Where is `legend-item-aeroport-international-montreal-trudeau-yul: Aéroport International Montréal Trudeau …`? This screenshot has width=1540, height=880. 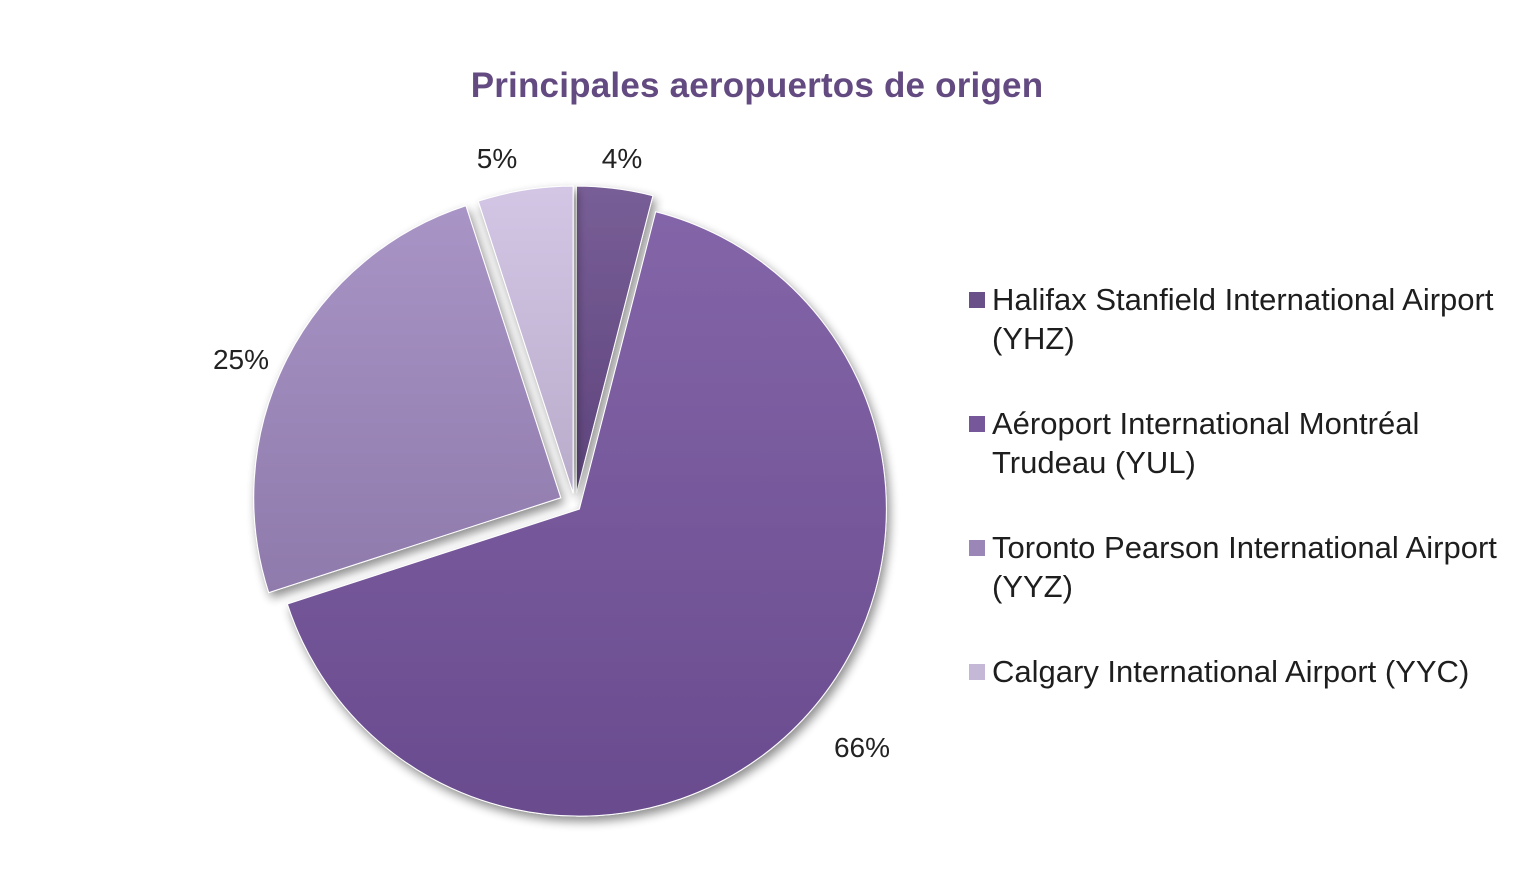 legend-item-aeroport-international-montreal-trudeau-yul: Aéroport International Montréal Trudeau … is located at coordinates (1246, 443).